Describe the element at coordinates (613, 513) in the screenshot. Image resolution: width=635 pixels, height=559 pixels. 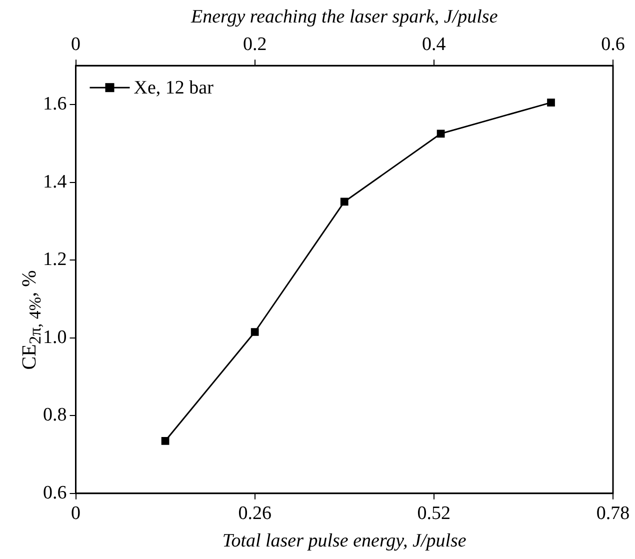
I see `x-tick-label: 0.78` at that location.